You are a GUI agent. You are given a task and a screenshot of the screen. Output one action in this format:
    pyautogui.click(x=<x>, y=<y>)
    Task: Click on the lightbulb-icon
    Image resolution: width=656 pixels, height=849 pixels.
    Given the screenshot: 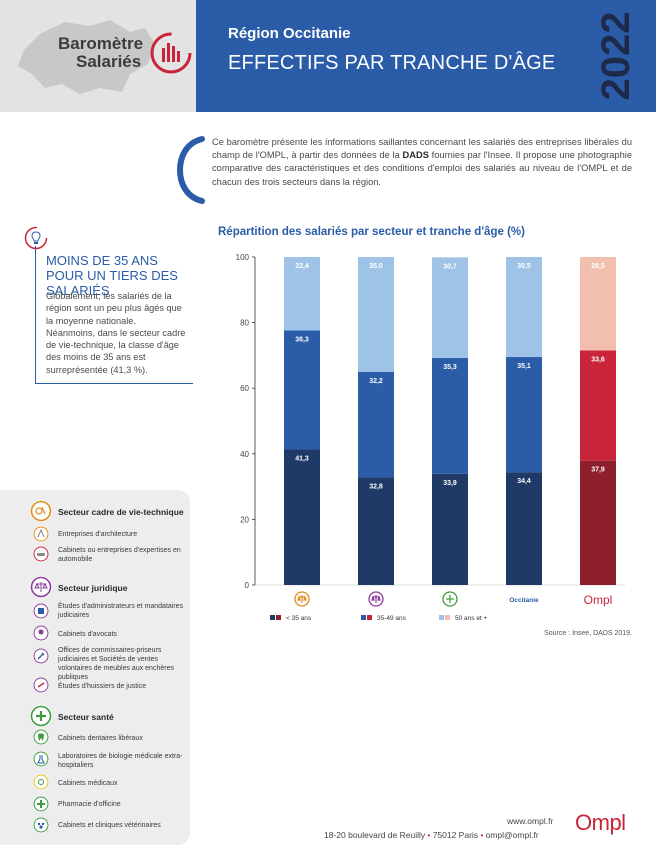 What is the action you would take?
    pyautogui.click(x=36, y=238)
    